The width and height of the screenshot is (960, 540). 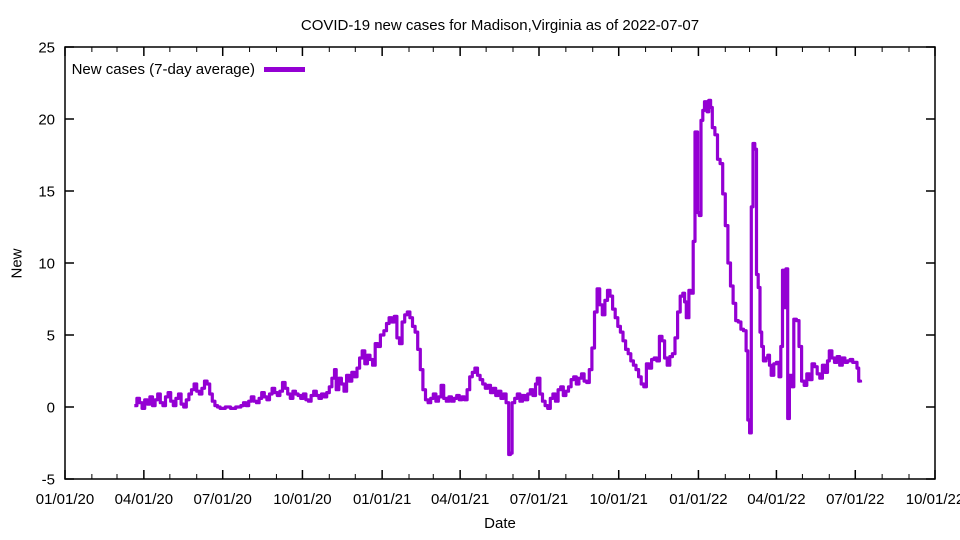 I want to click on x-tick-label: 01/01/21, so click(x=382, y=499).